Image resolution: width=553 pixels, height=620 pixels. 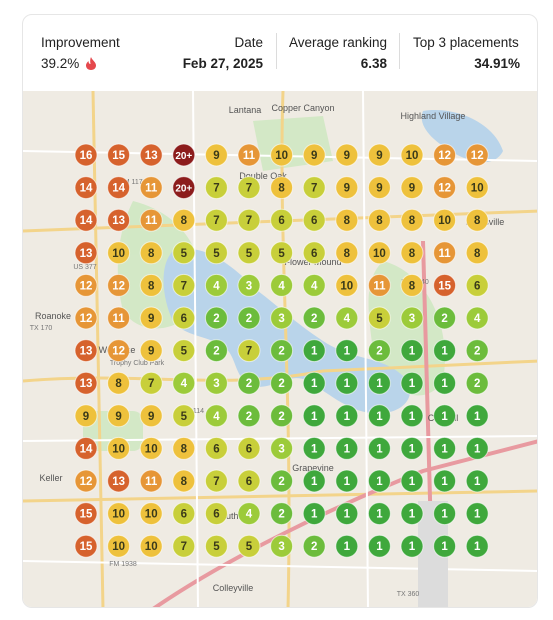 I want to click on divider, so click(x=276, y=51).